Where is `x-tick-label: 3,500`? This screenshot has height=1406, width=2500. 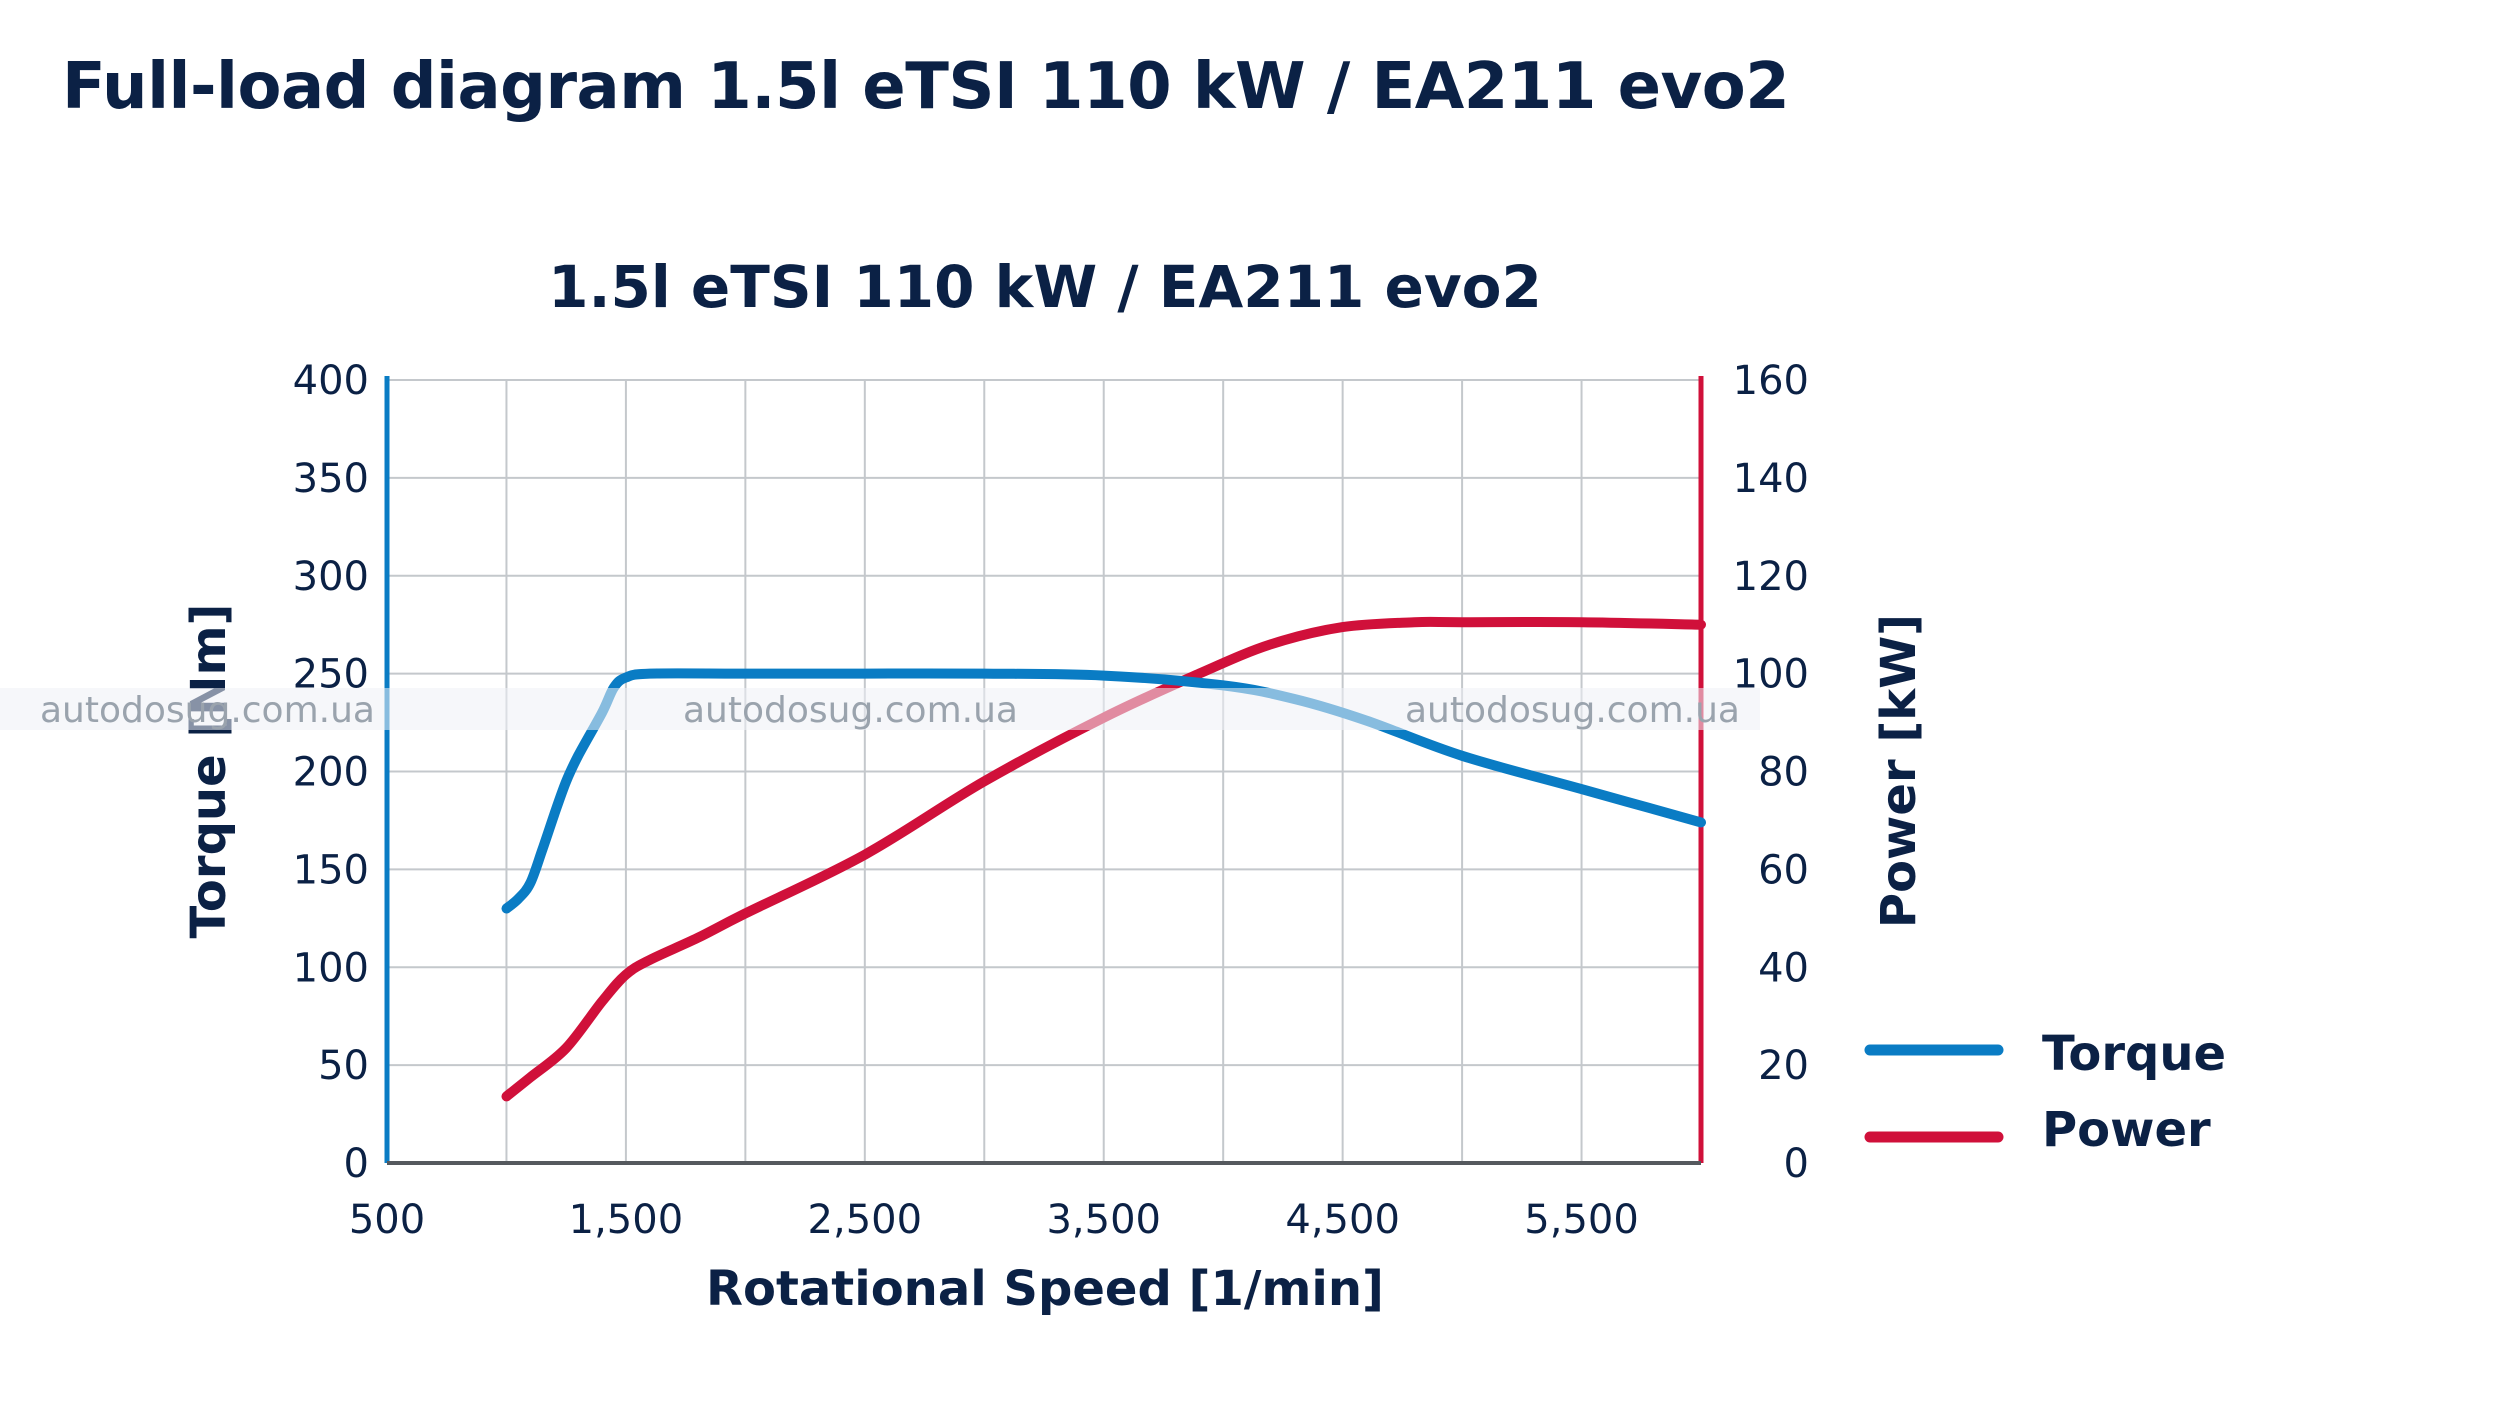 x-tick-label: 3,500 is located at coordinates (1103, 1220).